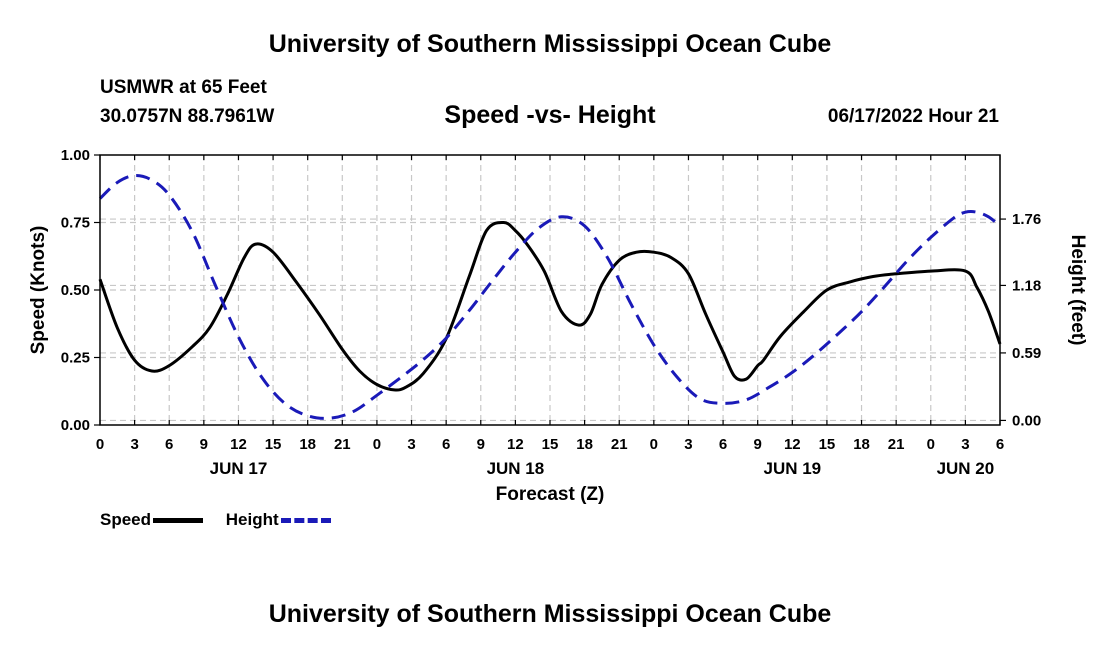 This screenshot has height=650, width=1100. Describe the element at coordinates (187, 116) in the screenshot. I see `coordinates-label: 30.0757N 88.7961W` at that location.